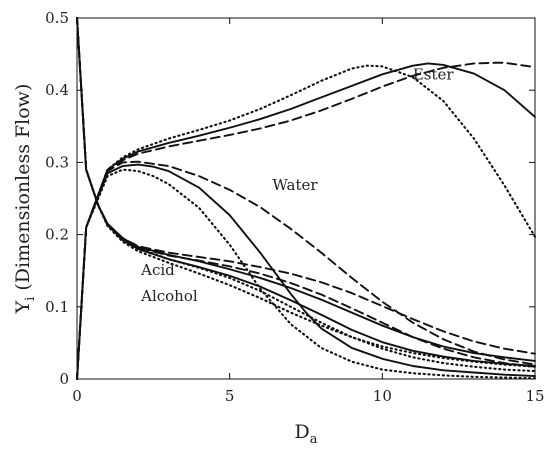 Image resolution: width=550 pixels, height=460 pixels. What do you see at coordinates (382, 396) in the screenshot?
I see `x-tick-label: 10` at bounding box center [382, 396].